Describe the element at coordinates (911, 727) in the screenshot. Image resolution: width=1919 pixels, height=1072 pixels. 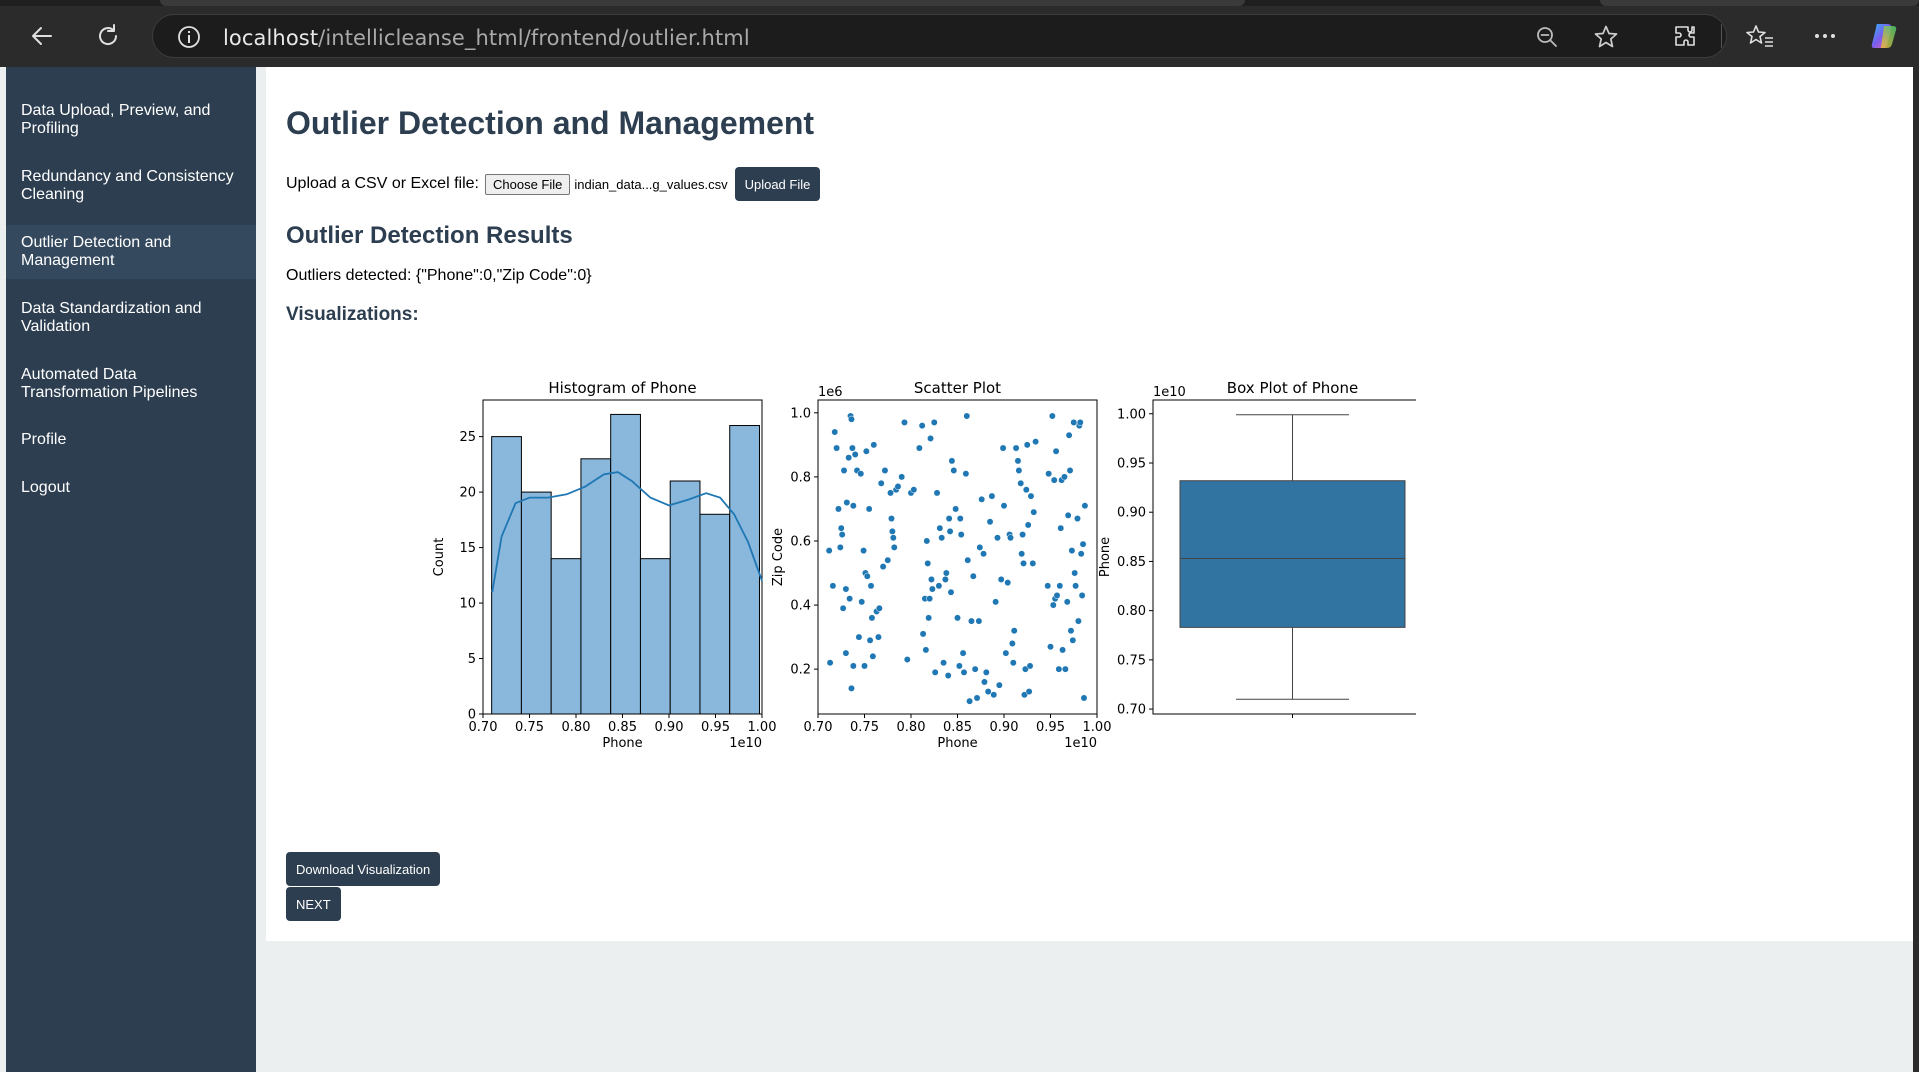
I see `scatter-xtick-label: 0.80` at that location.